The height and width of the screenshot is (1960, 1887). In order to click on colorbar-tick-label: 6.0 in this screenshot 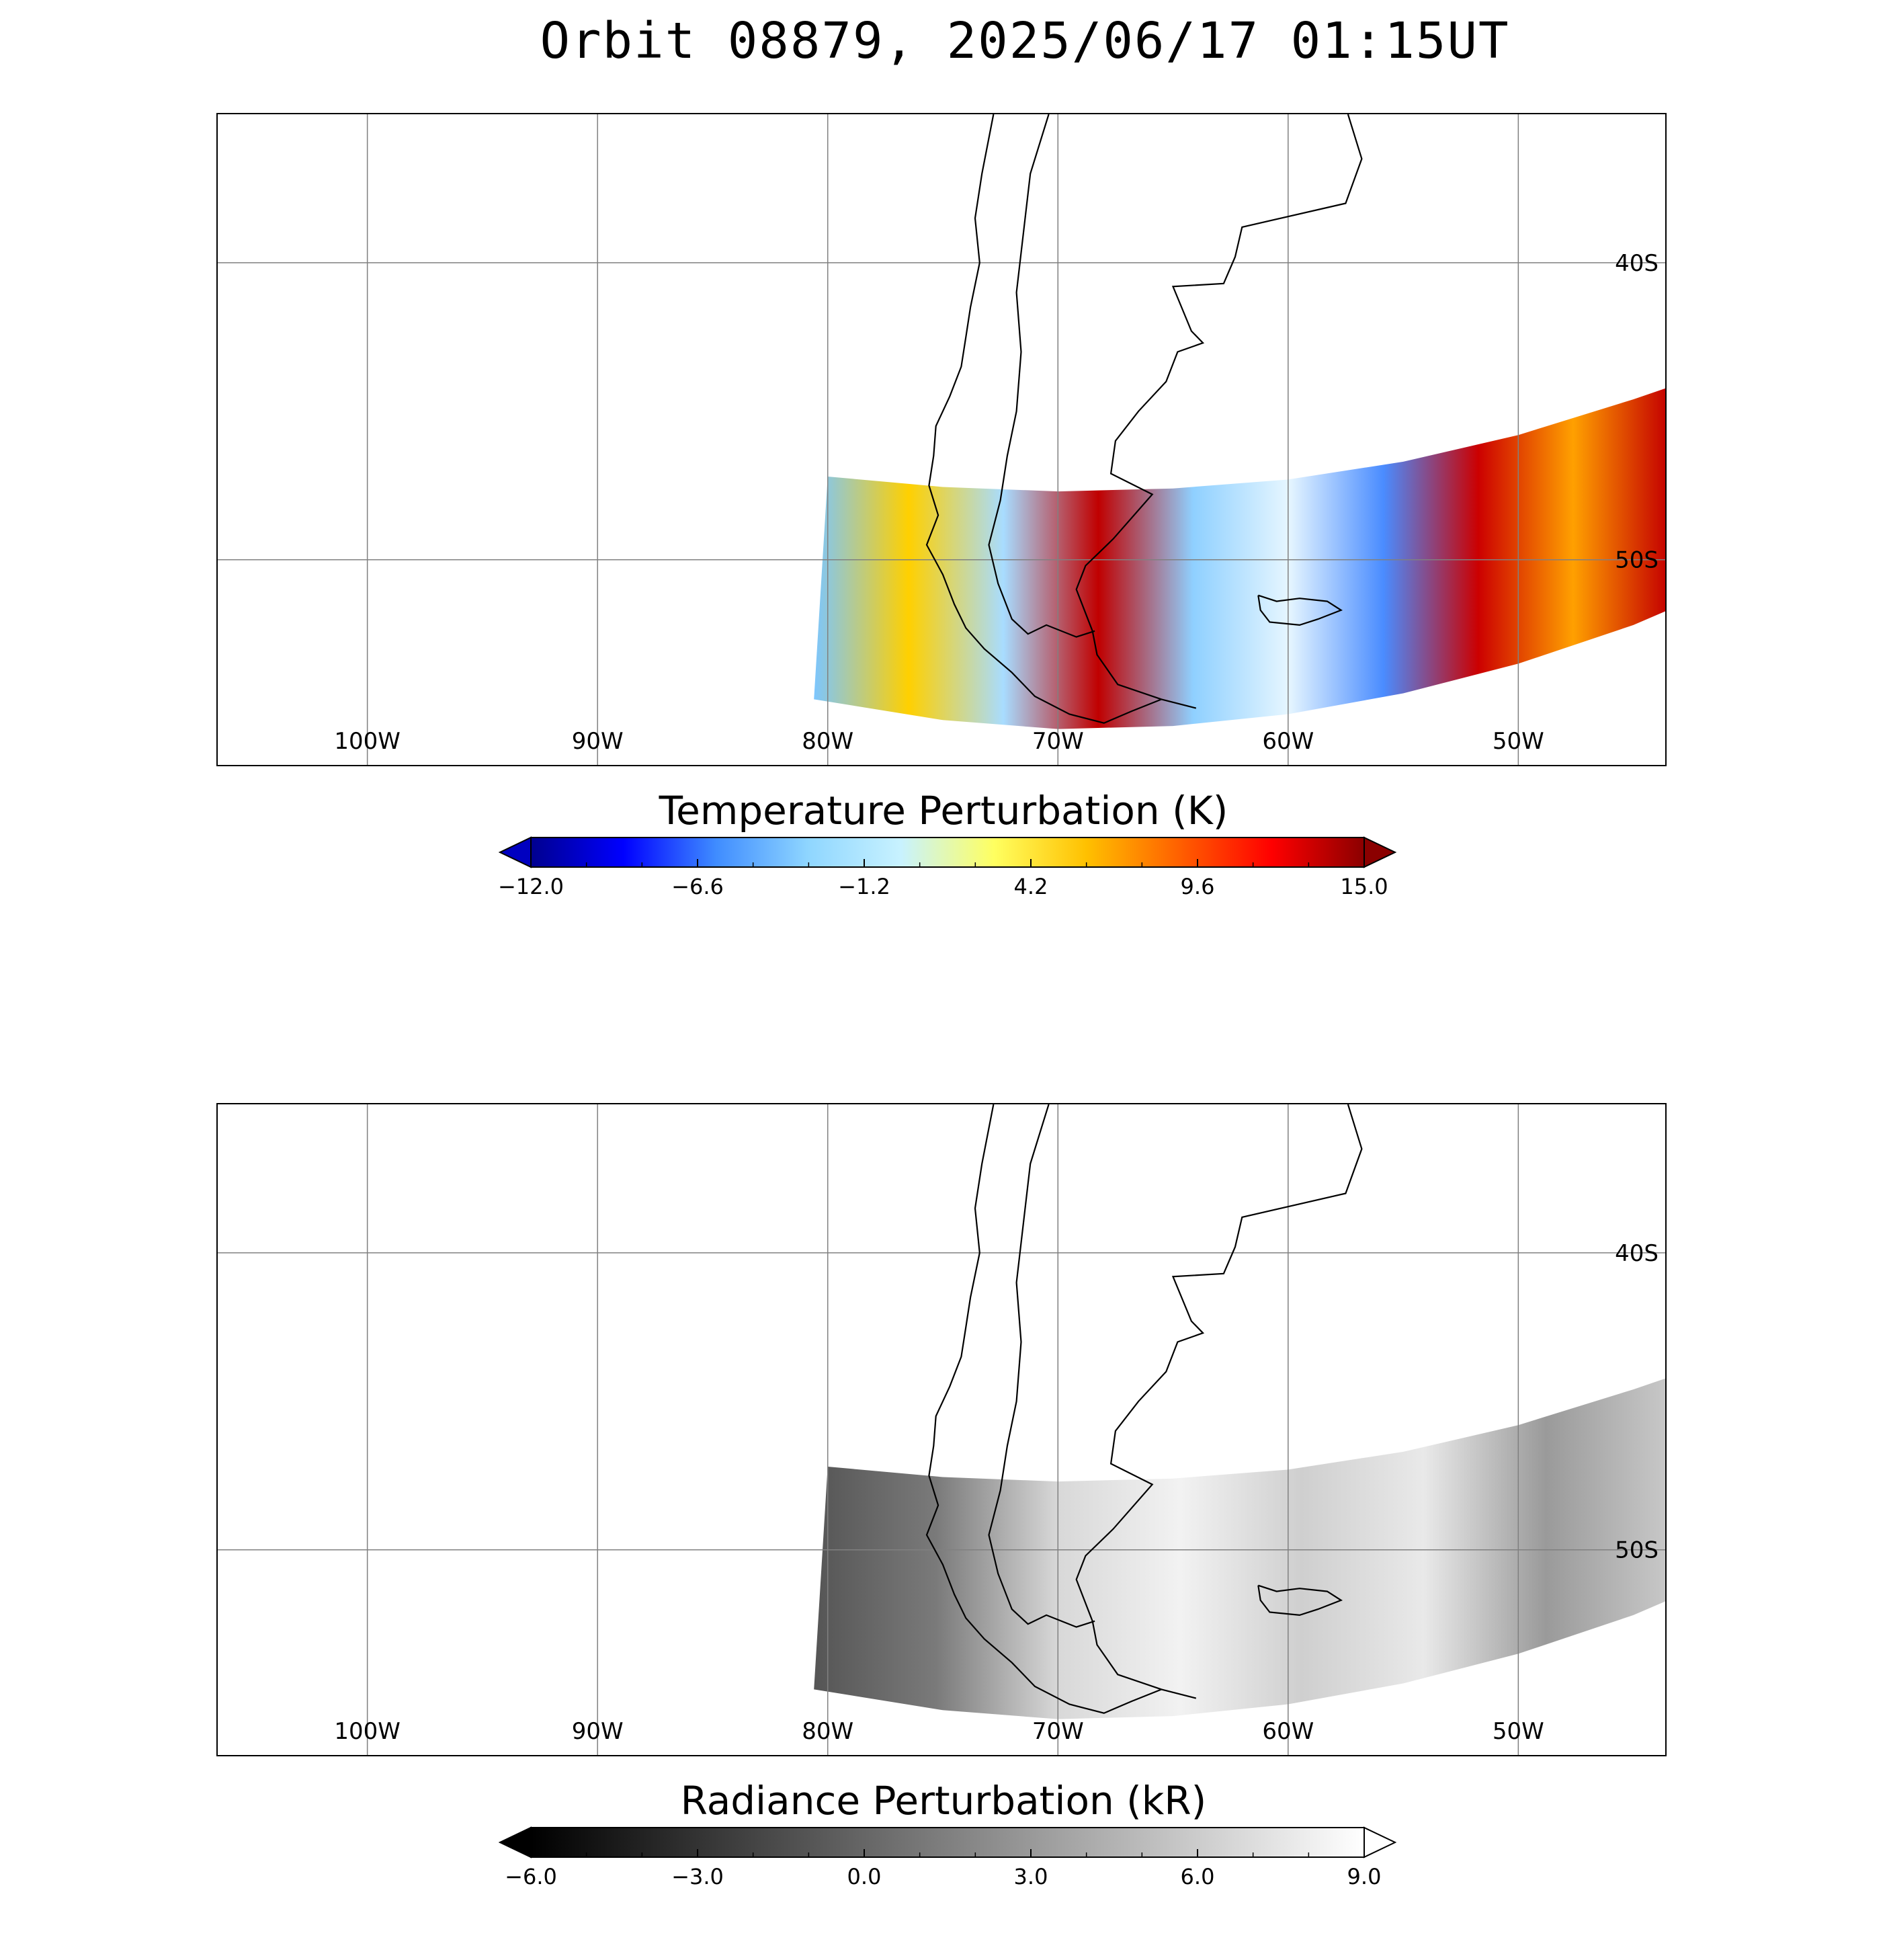, I will do `click(1198, 1876)`.